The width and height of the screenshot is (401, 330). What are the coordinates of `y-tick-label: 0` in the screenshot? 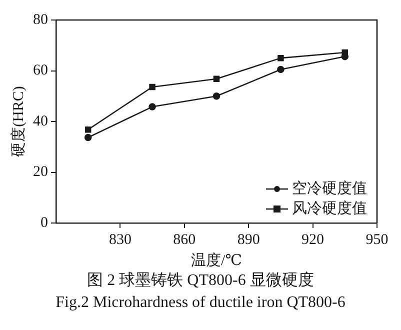 It's located at (44, 222).